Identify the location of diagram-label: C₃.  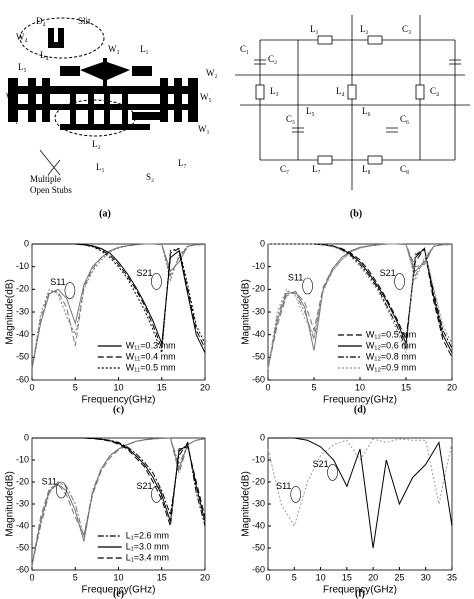
(406, 29).